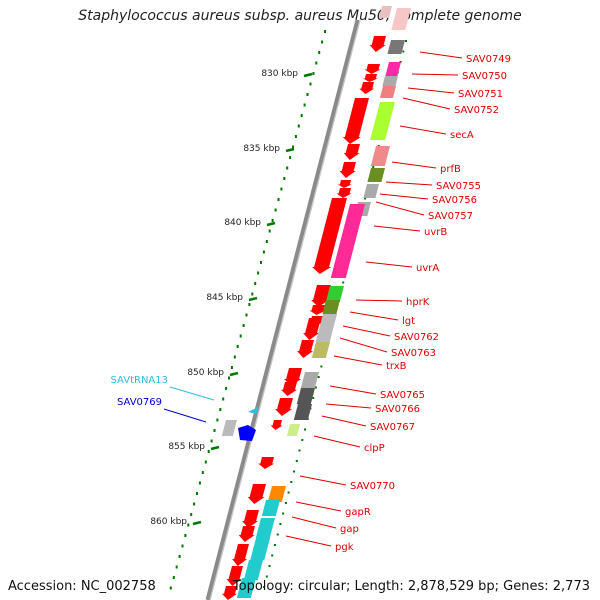  Describe the element at coordinates (168, 522) in the screenshot. I see `ruler-tick-label: 860 kbp` at that location.